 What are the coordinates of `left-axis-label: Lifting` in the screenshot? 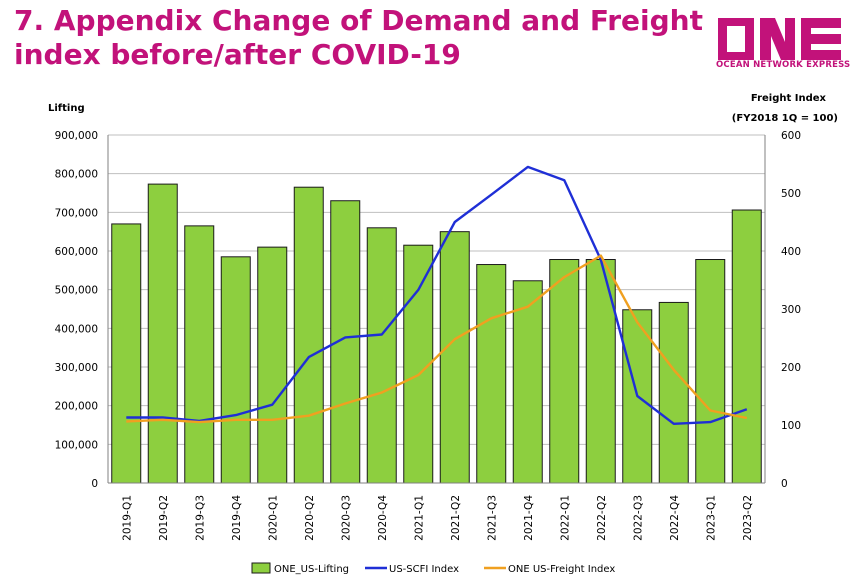 It's located at (66, 108).